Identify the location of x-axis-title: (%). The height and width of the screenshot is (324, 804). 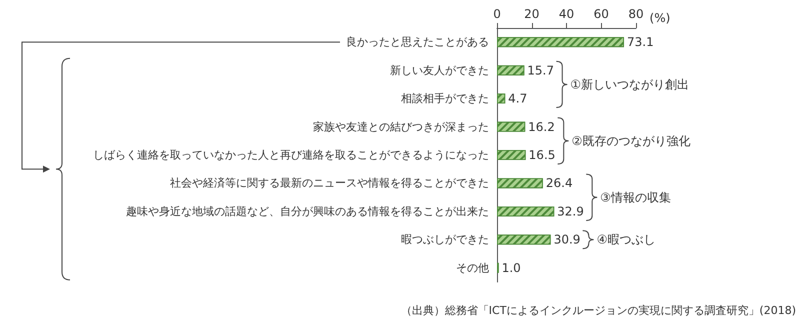
(660, 18).